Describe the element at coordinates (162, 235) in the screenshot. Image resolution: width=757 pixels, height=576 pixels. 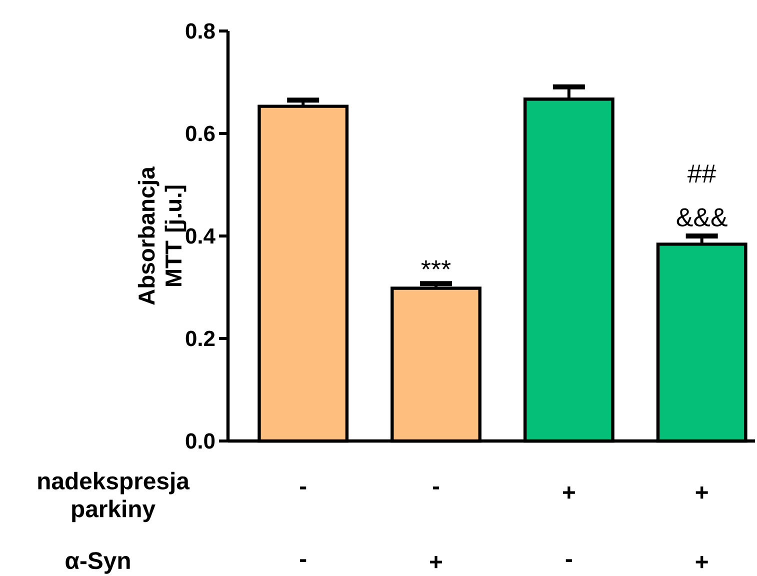
I see `y-axis-title: Absorbancja MTT [j.u.]` at that location.